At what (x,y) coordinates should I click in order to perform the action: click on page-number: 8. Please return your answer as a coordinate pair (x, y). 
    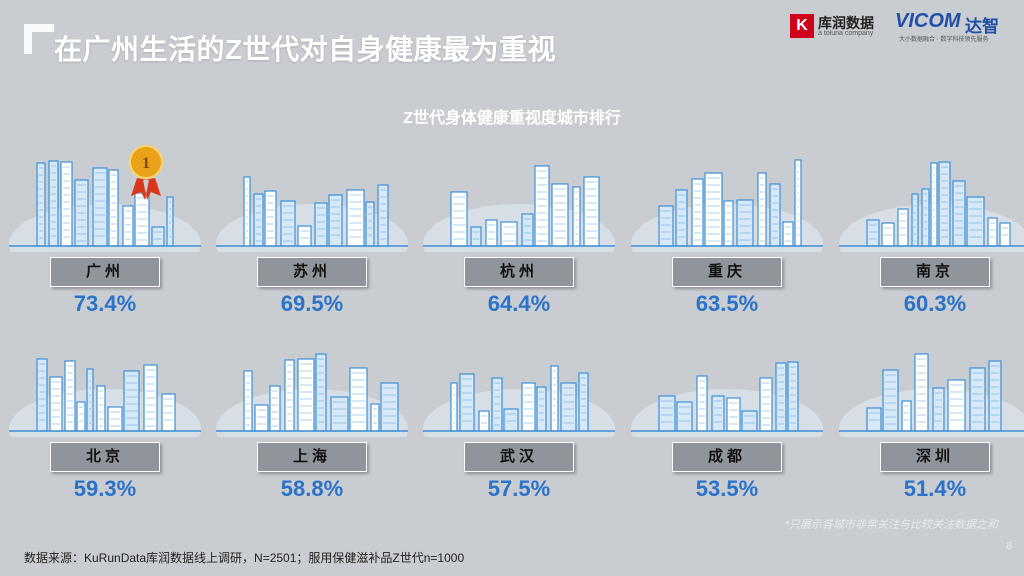
    Looking at the image, I should click on (1009, 546).